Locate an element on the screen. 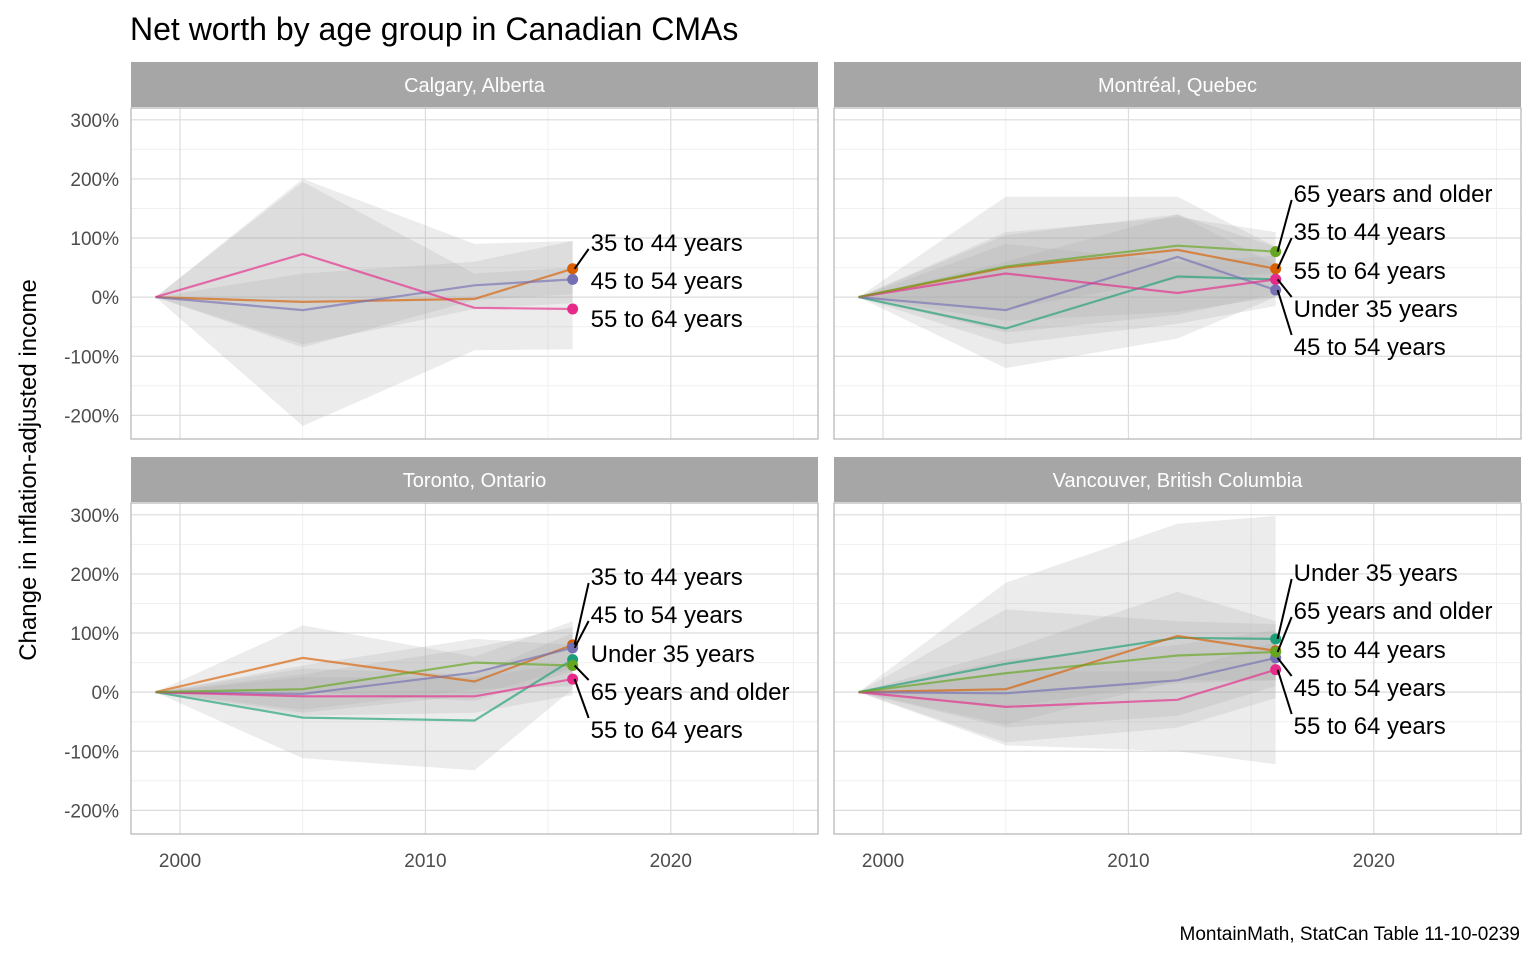 This screenshot has width=1536, height=960. panel-strip-label: Calgary, Alberta is located at coordinates (475, 86).